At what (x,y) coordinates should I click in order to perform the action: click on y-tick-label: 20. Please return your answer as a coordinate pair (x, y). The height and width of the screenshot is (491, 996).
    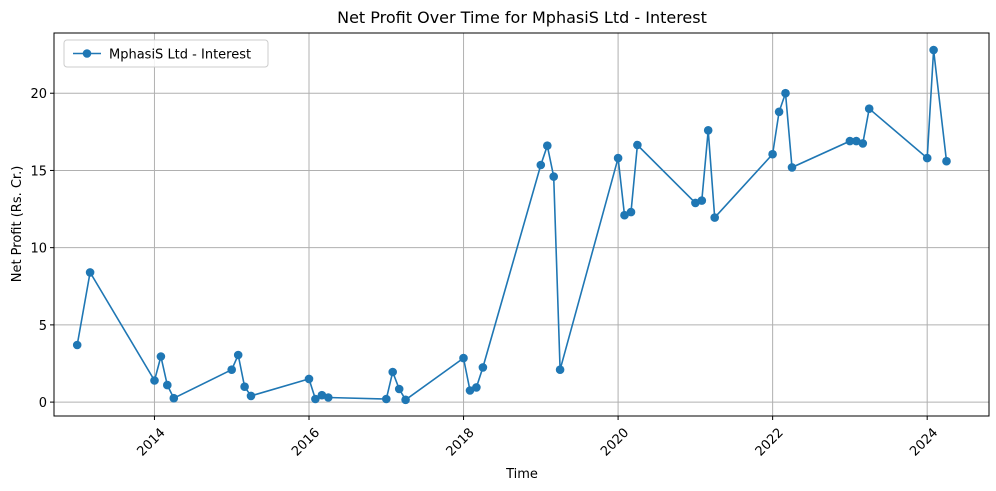
    Looking at the image, I should click on (38, 94).